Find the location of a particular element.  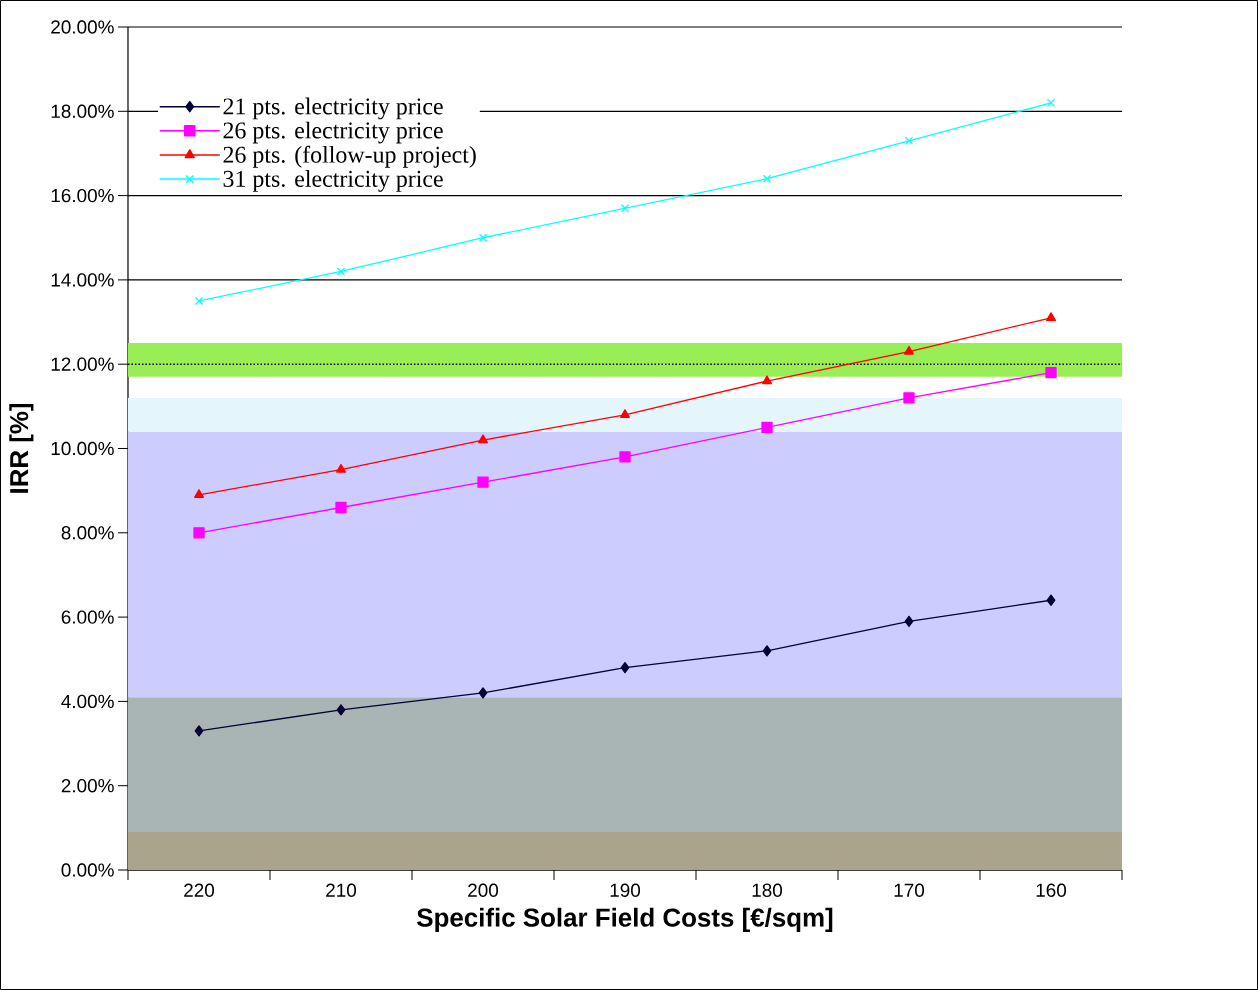

x-axis-title: Specific Solar Field Costs [€/sqm] is located at coordinates (625, 919).